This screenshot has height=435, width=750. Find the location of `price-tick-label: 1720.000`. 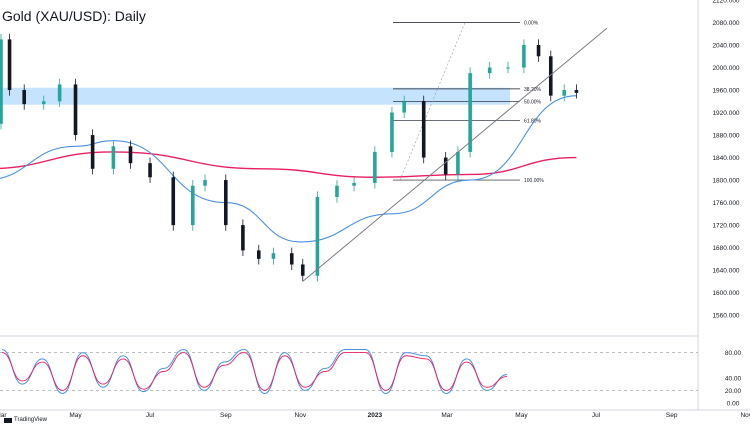

price-tick-label: 1720.000 is located at coordinates (725, 226).